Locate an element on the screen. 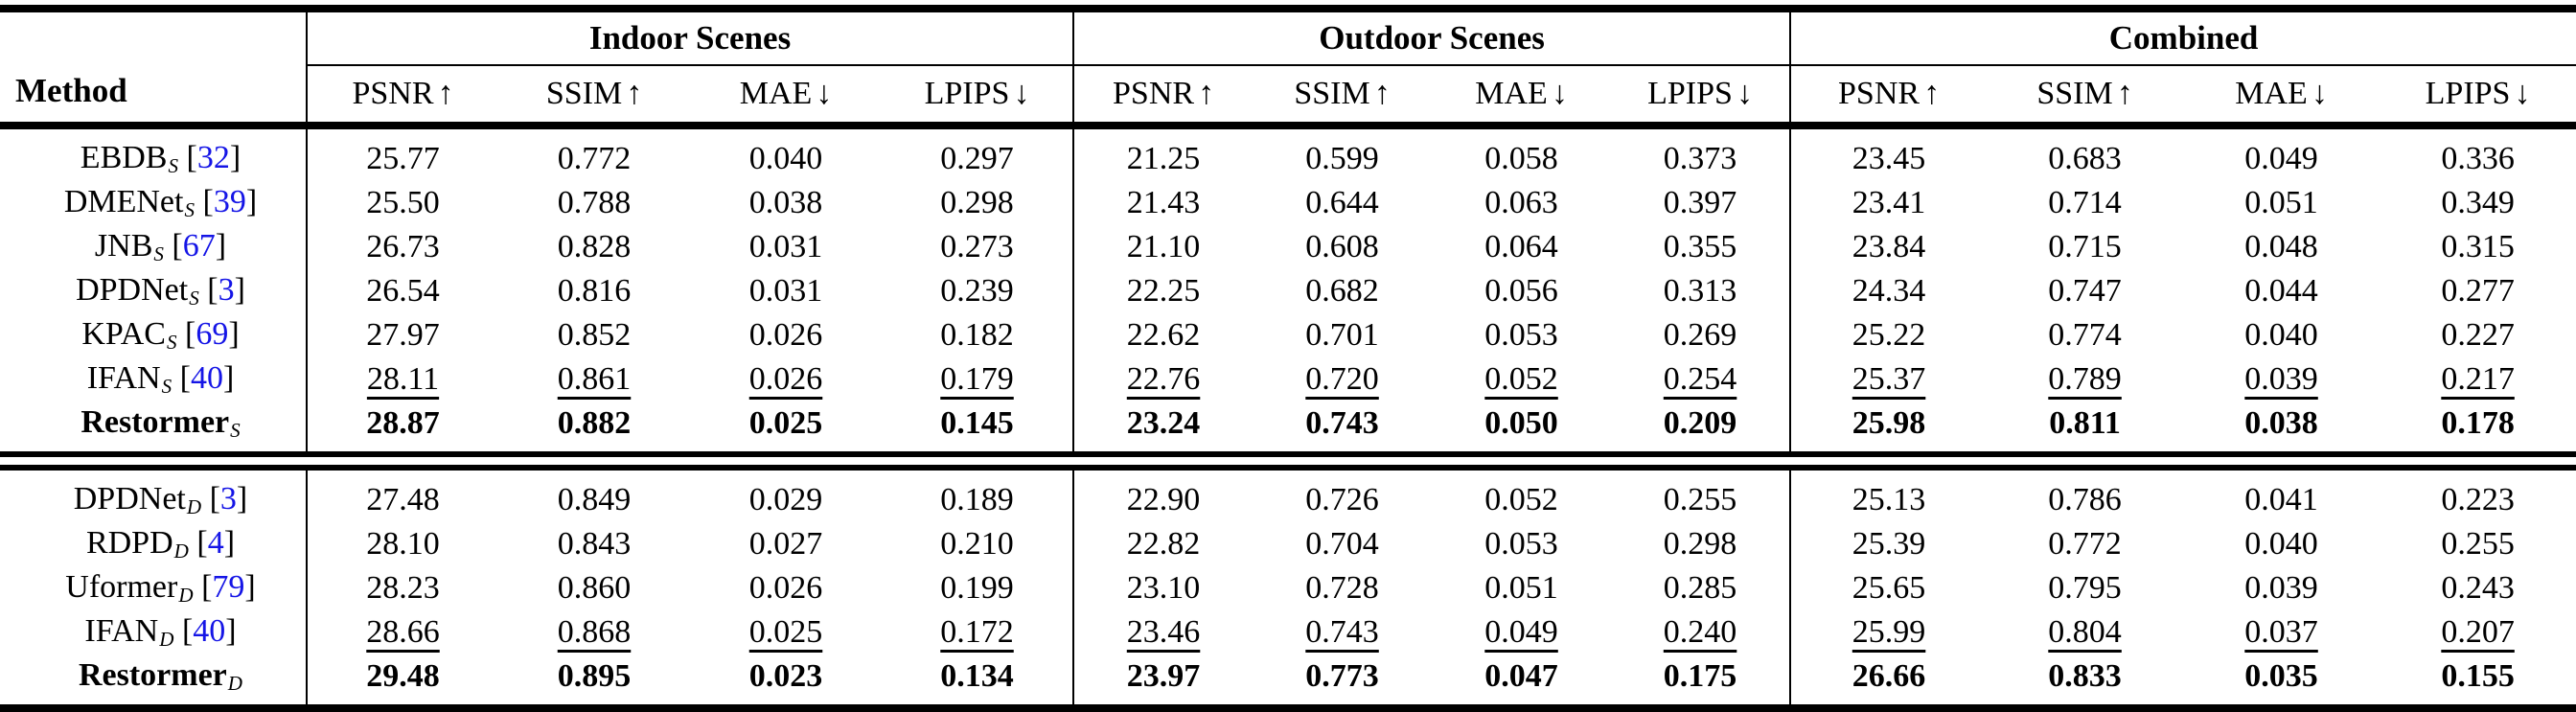  indoor-lpips-value: 0.239 is located at coordinates (977, 291).